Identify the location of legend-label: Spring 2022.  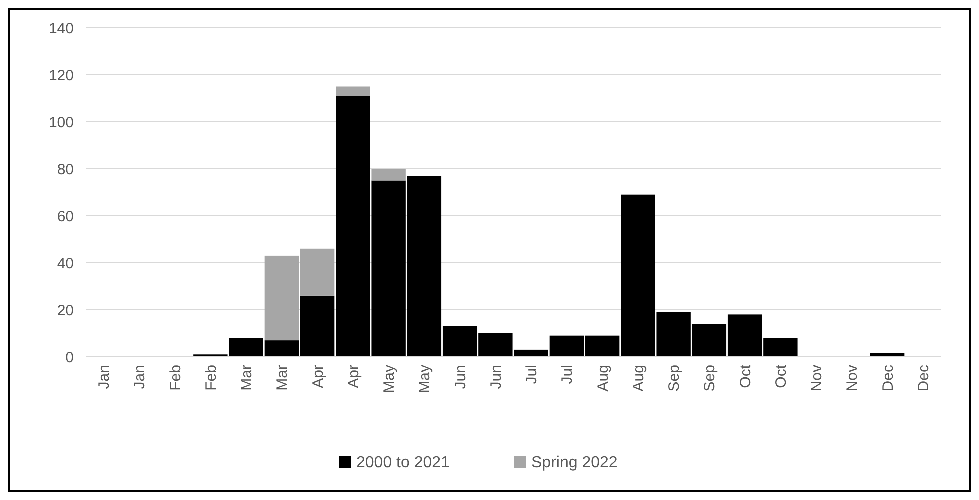
(575, 463).